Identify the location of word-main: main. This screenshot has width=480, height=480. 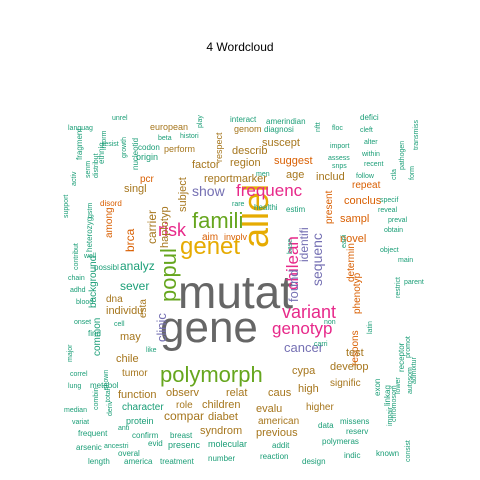
(405, 260).